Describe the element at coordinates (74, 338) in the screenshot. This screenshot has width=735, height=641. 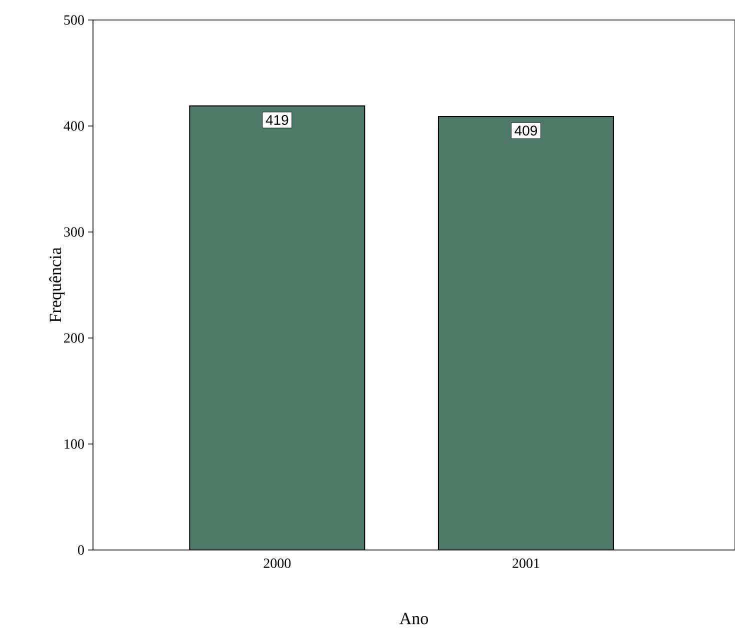
I see `y-tick-label: 200` at that location.